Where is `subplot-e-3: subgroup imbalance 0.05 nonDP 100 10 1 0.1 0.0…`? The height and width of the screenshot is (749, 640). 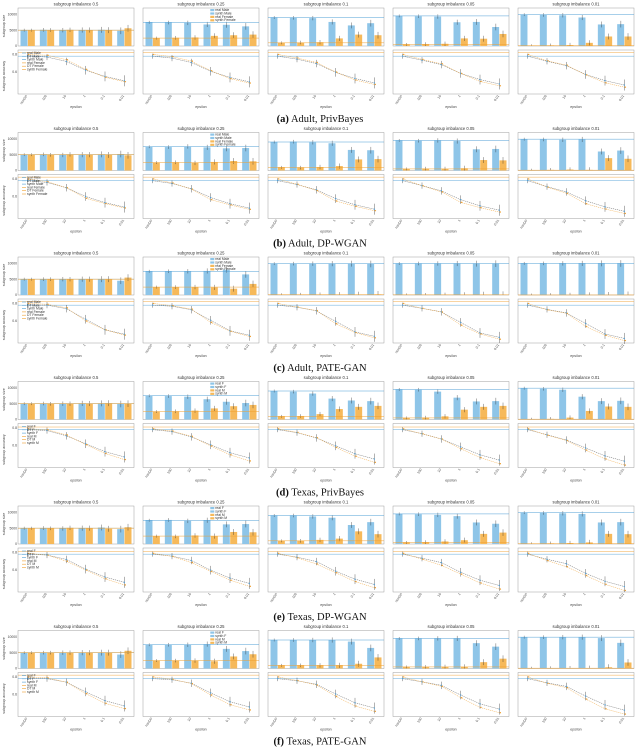
subplot-e-3: subgroup imbalance 0.05 nonDP 100 10 1 0.1 0.0… is located at coordinates (451, 553).